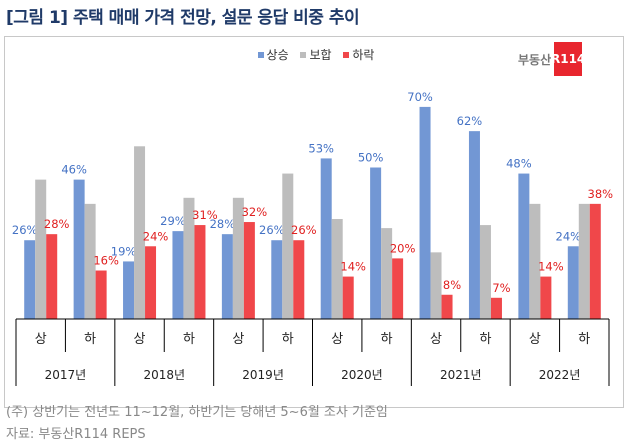 This screenshot has height=445, width=632. What do you see at coordinates (303, 55) in the screenshot?
I see `legend-swatch-flat` at bounding box center [303, 55].